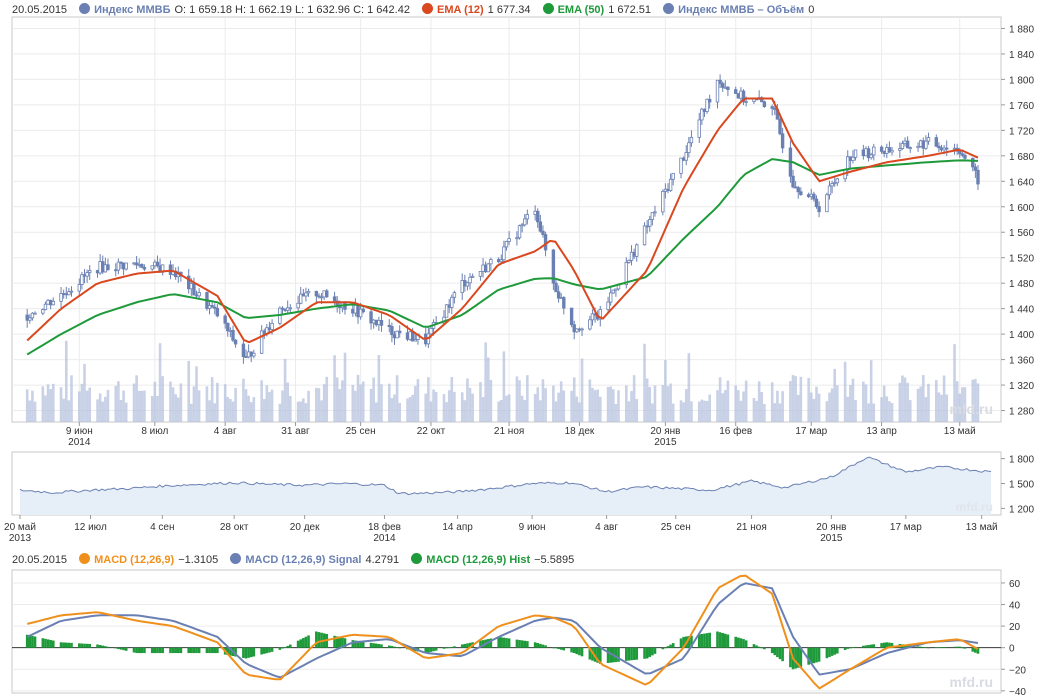 The width and height of the screenshot is (1062, 700). I want to click on x-tick-label: 25 сен, so click(361, 431).